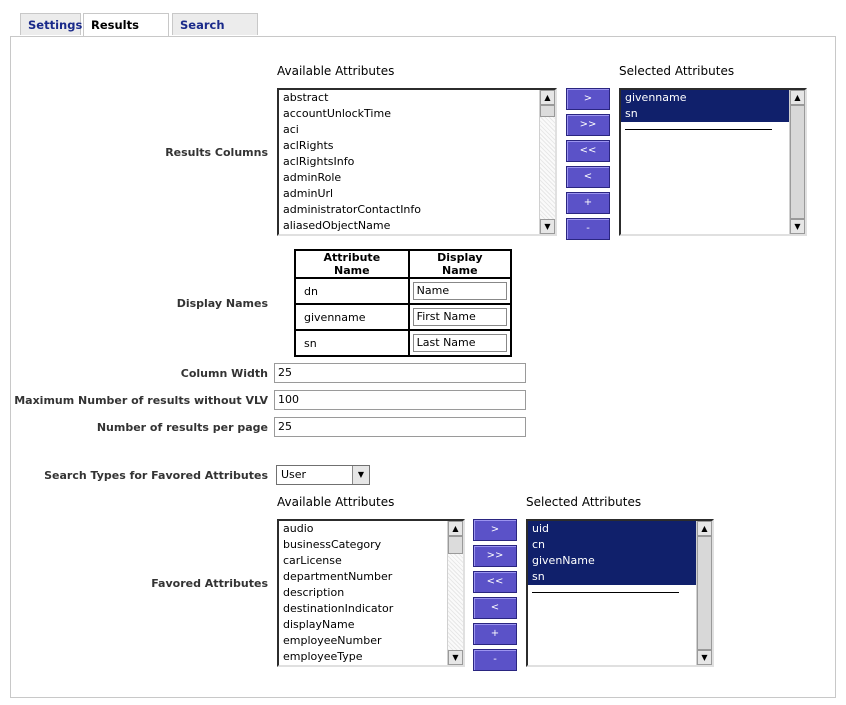 The height and width of the screenshot is (705, 846). What do you see at coordinates (182, 427) in the screenshot?
I see `results-per-page-label: Number of results per page` at bounding box center [182, 427].